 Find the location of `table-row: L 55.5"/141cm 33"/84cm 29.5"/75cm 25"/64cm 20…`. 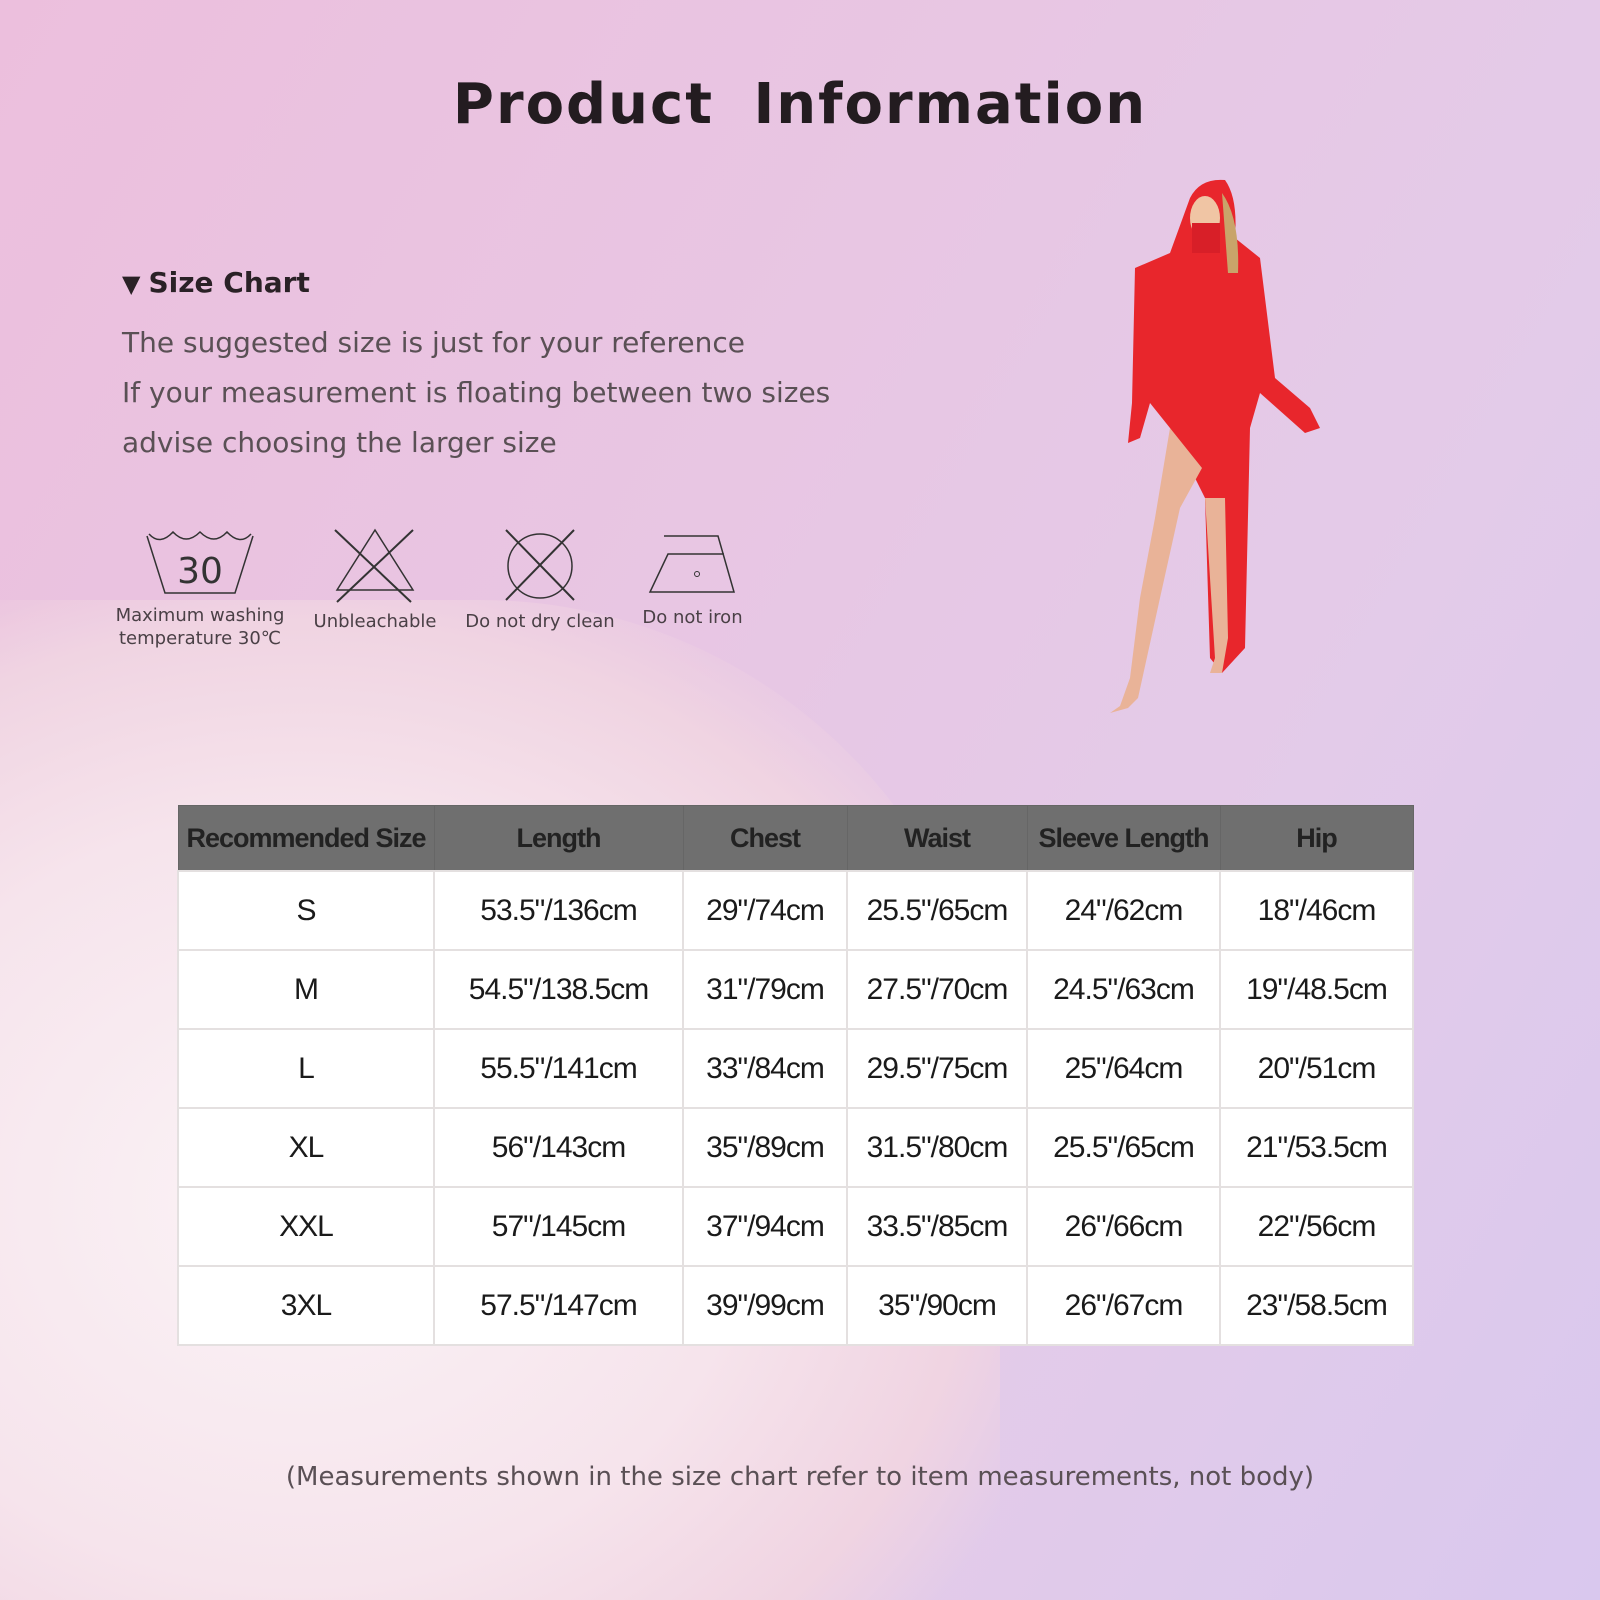

table-row: L 55.5"/141cm 33"/84cm 29.5"/75cm 25"/64cm 20… is located at coordinates (795, 1068).